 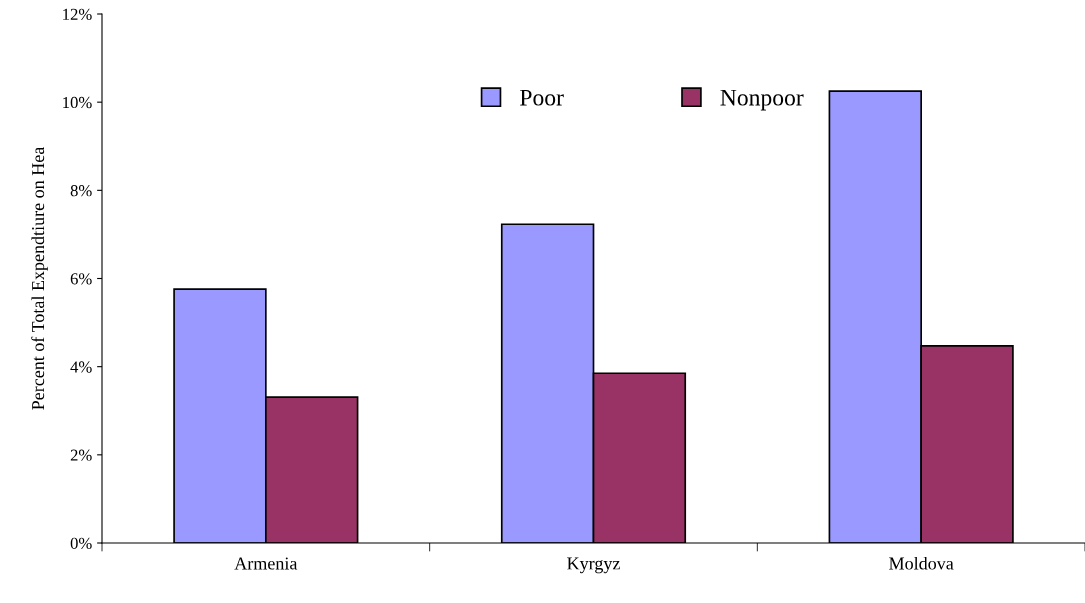 I want to click on legend-label: Nonpoor, so click(x=762, y=100).